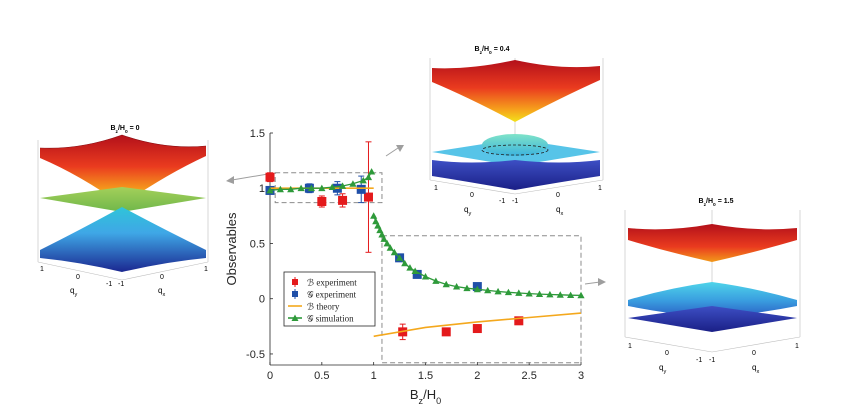 The image size is (851, 419). I want to click on inset-zero-upper-band, so click(123, 170).